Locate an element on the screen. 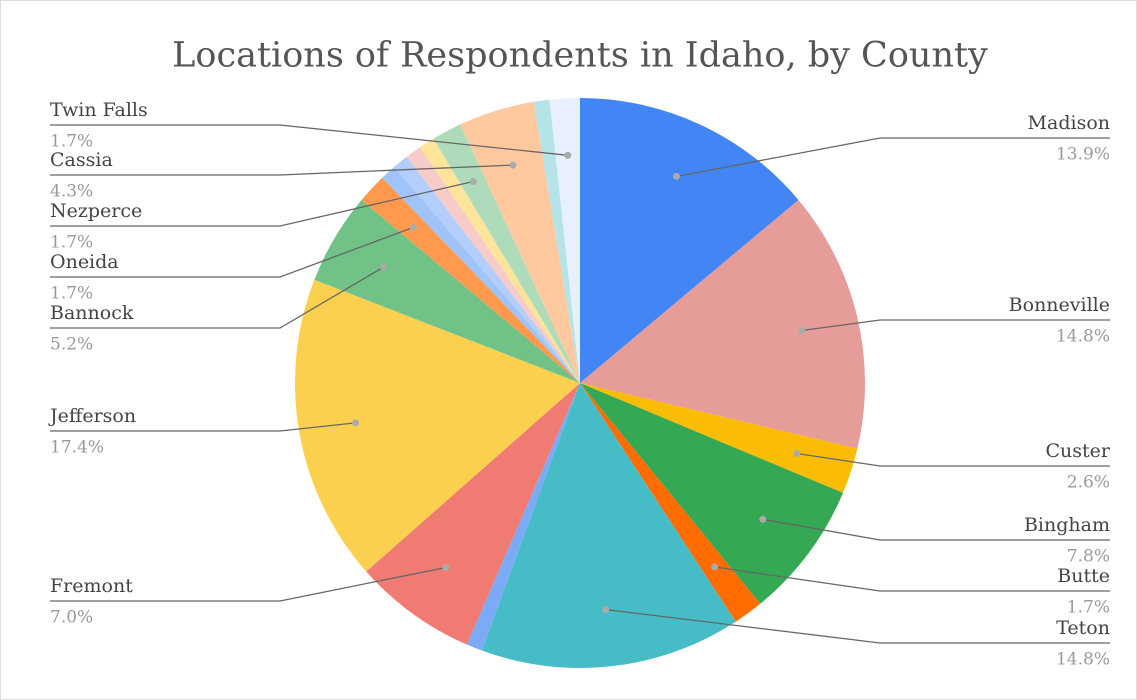 Image resolution: width=1137 pixels, height=700 pixels. slice-label: Bonneville is located at coordinates (1059, 305).